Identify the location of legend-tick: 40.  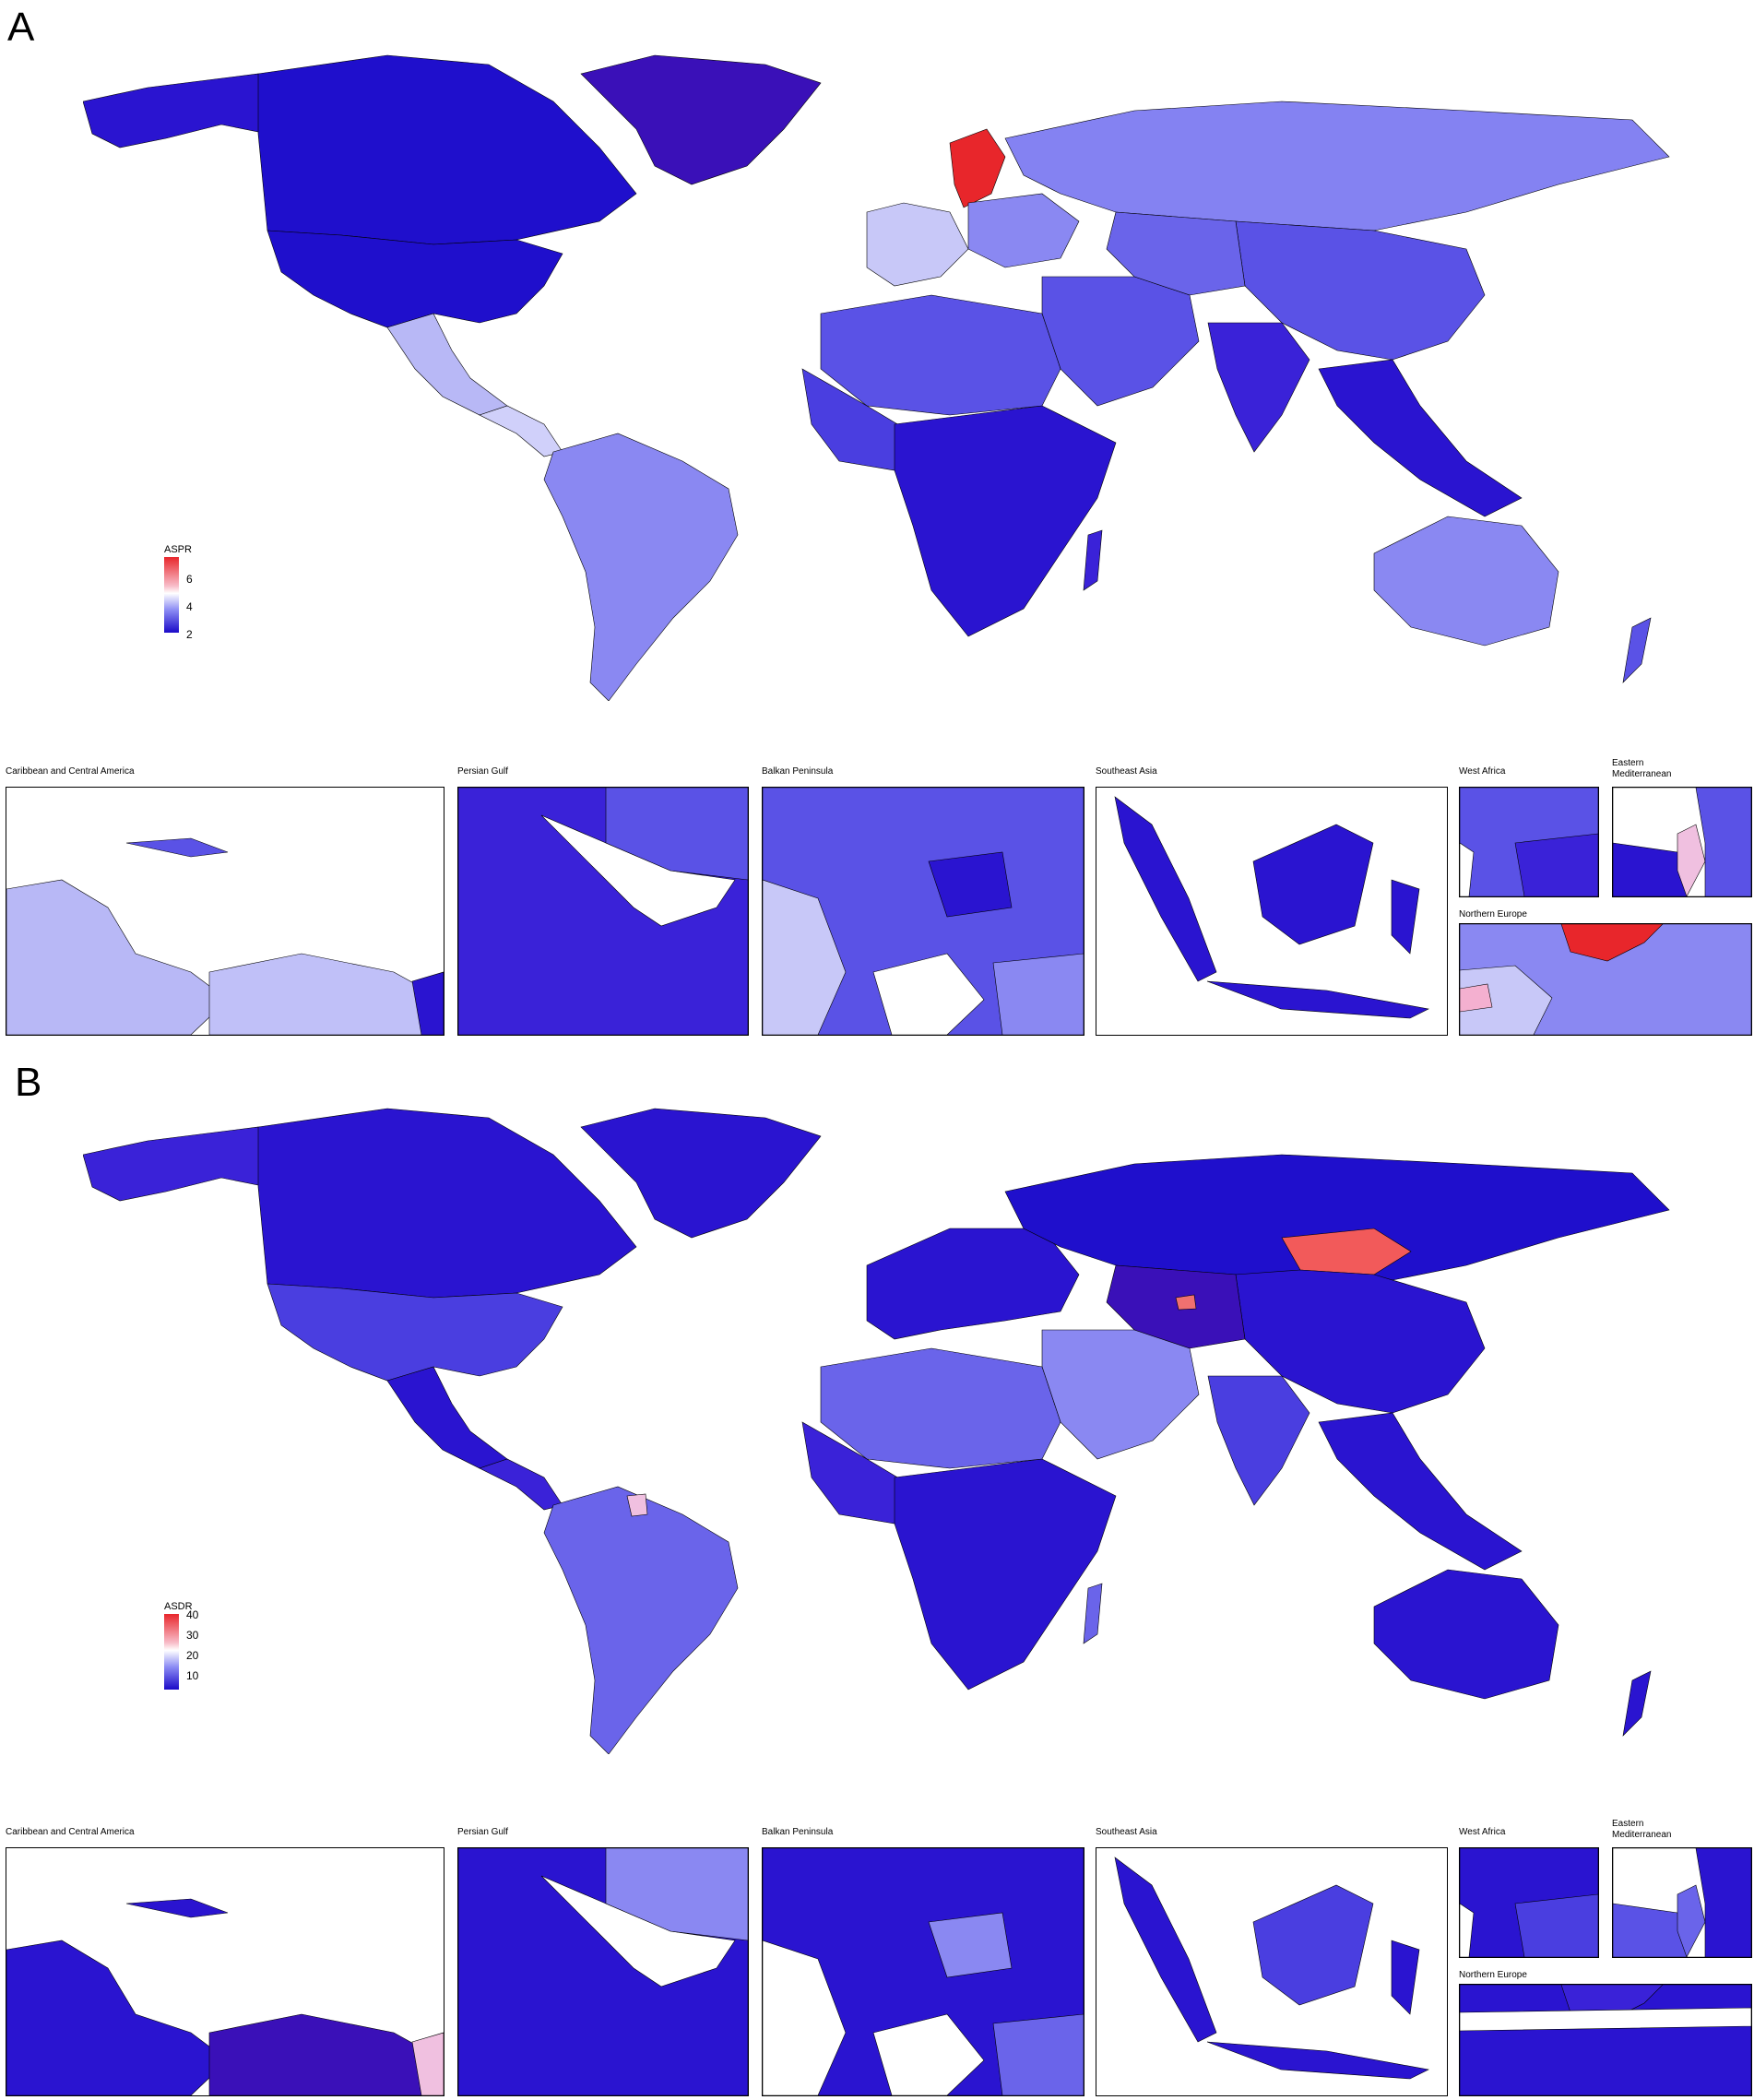
(192, 1614).